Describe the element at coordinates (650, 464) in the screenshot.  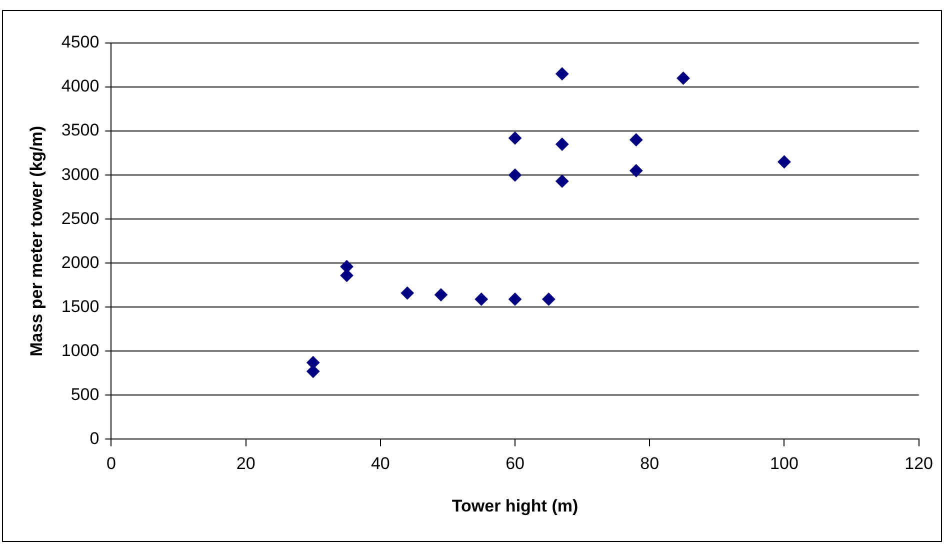
I see `x-tick-label: 80` at that location.